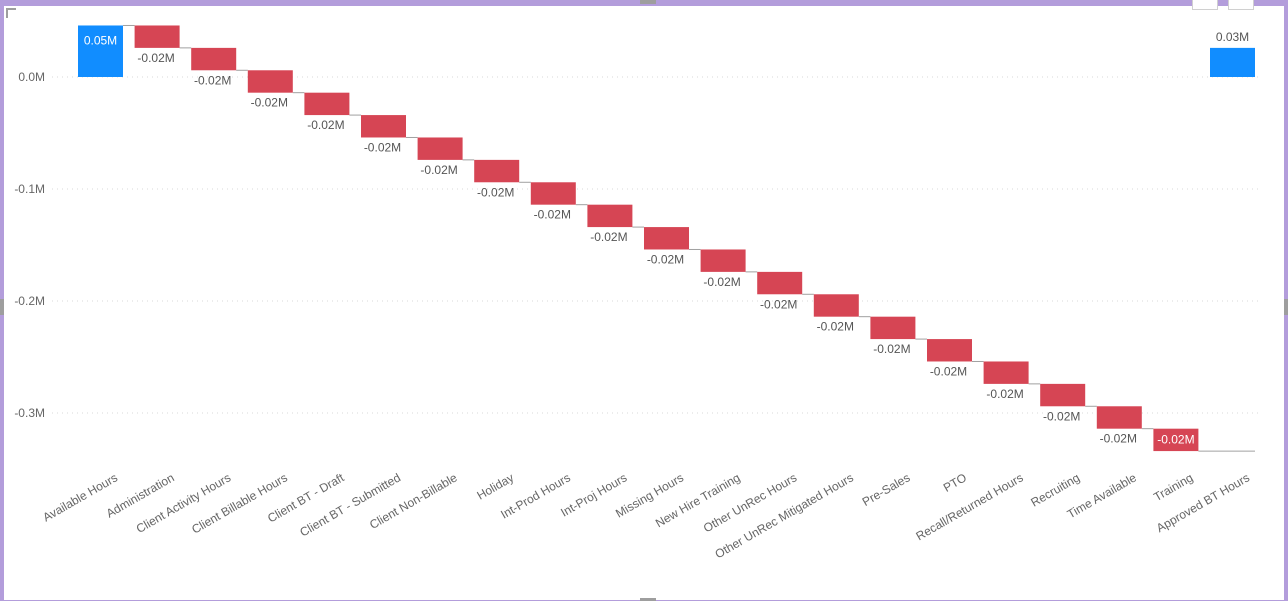  I want to click on x-category-label: Training, so click(1173, 487).